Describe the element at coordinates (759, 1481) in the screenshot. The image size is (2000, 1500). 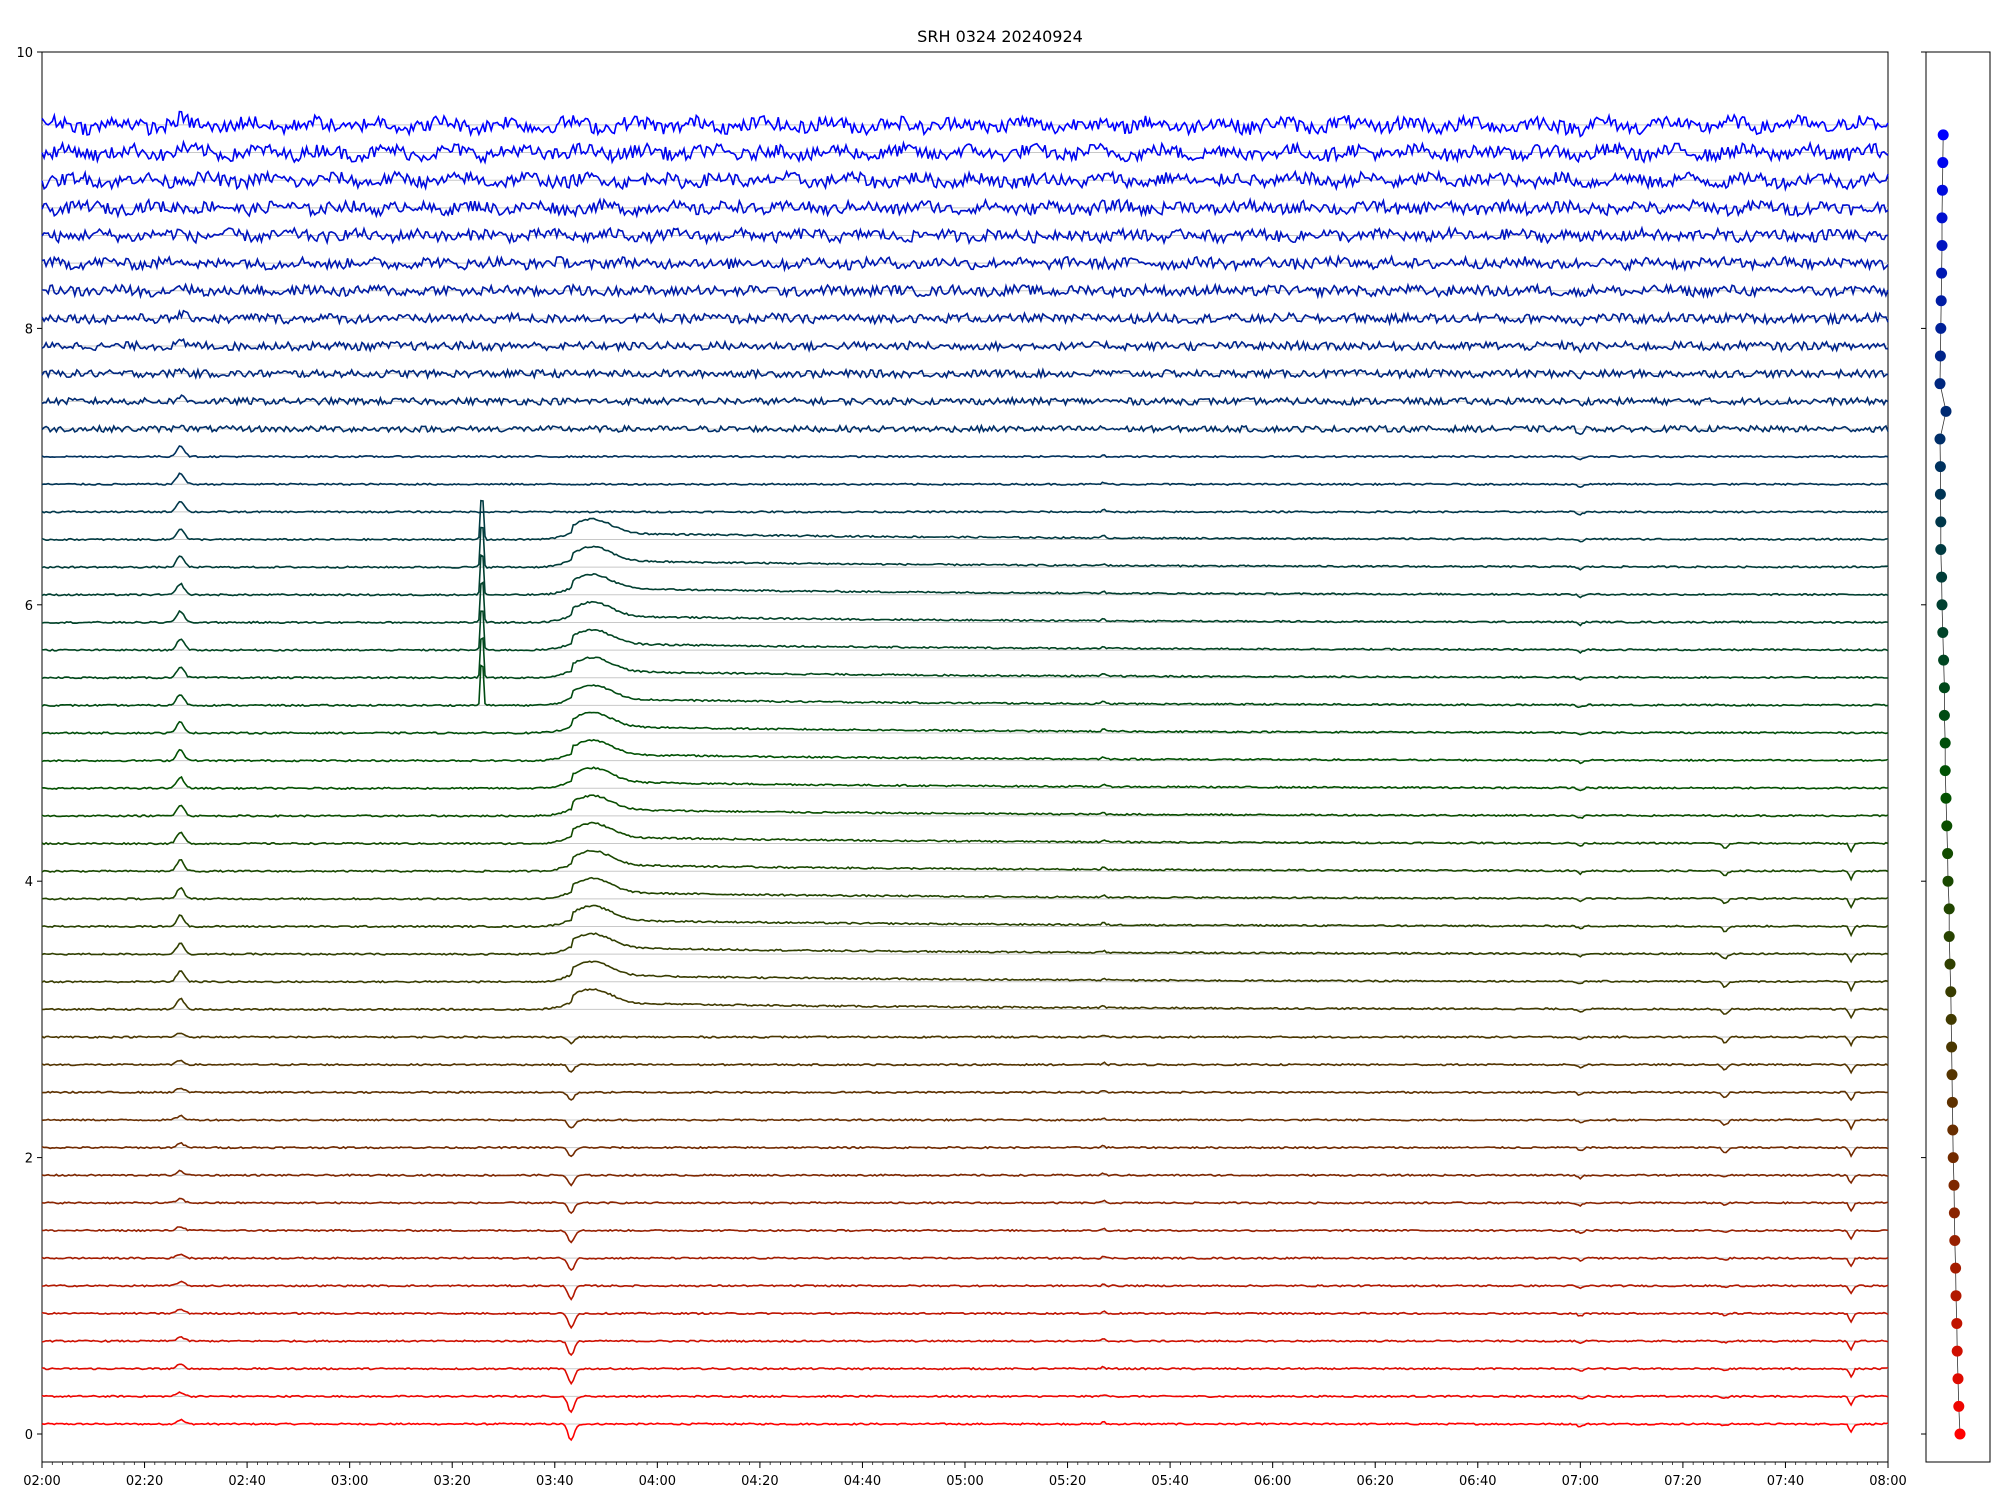
I see `x-tick-label: 04:20` at that location.